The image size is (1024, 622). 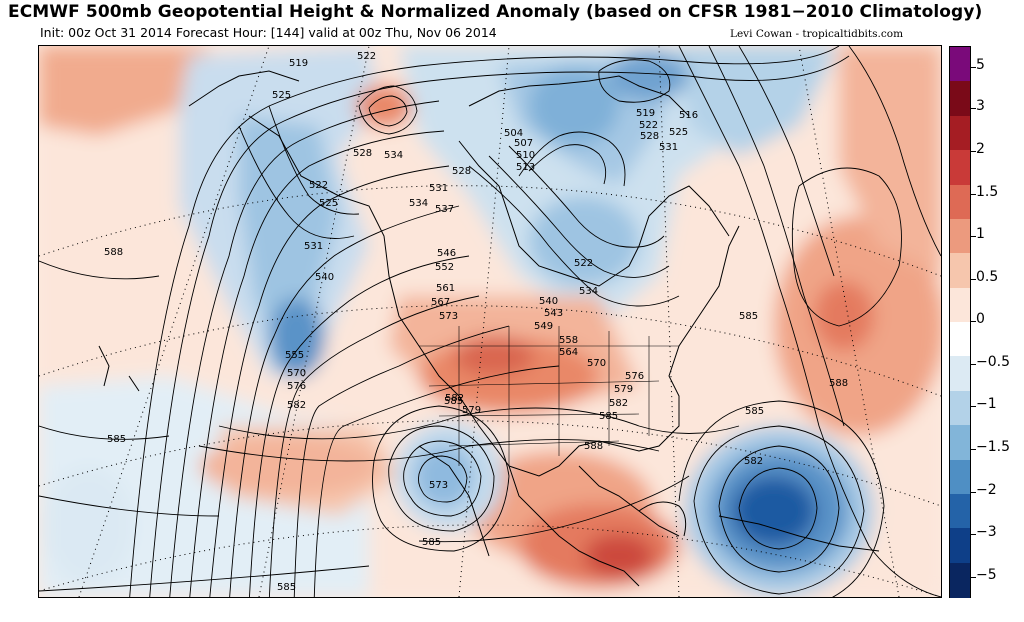 What do you see at coordinates (980, 106) in the screenshot?
I see `legend-tick-label: 3` at bounding box center [980, 106].